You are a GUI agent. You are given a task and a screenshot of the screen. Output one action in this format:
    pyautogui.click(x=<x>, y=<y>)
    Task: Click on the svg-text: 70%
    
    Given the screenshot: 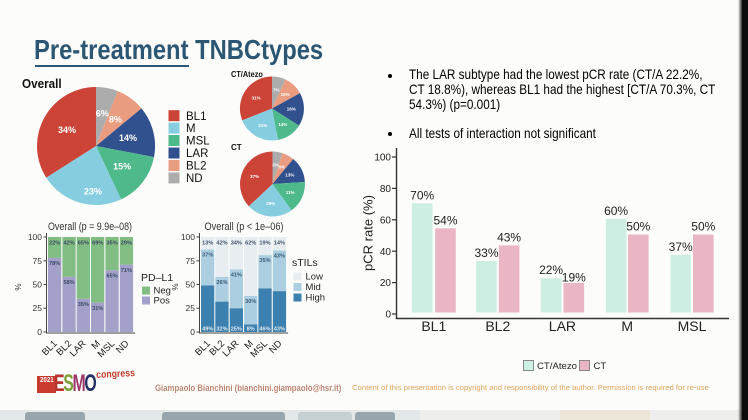 What is the action you would take?
    pyautogui.click(x=422, y=195)
    